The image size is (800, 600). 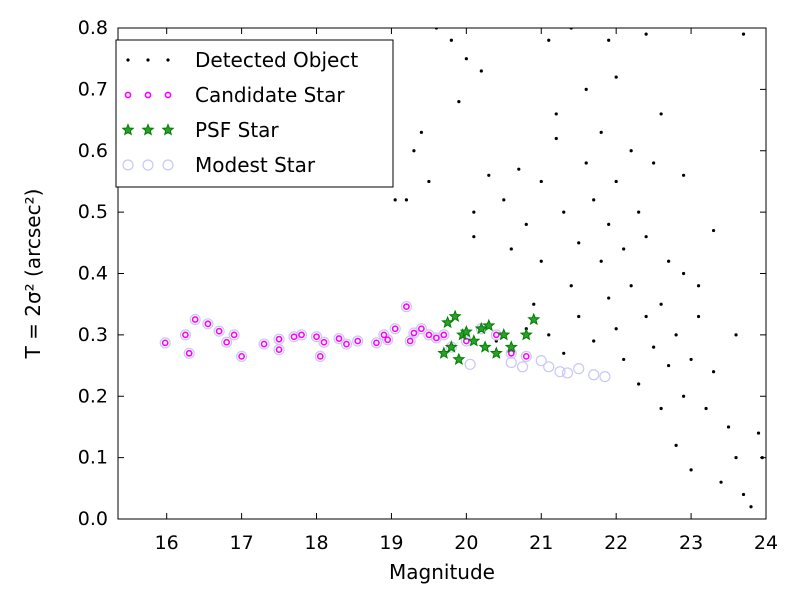 I want to click on x-tick-label: 17, so click(x=242, y=543).